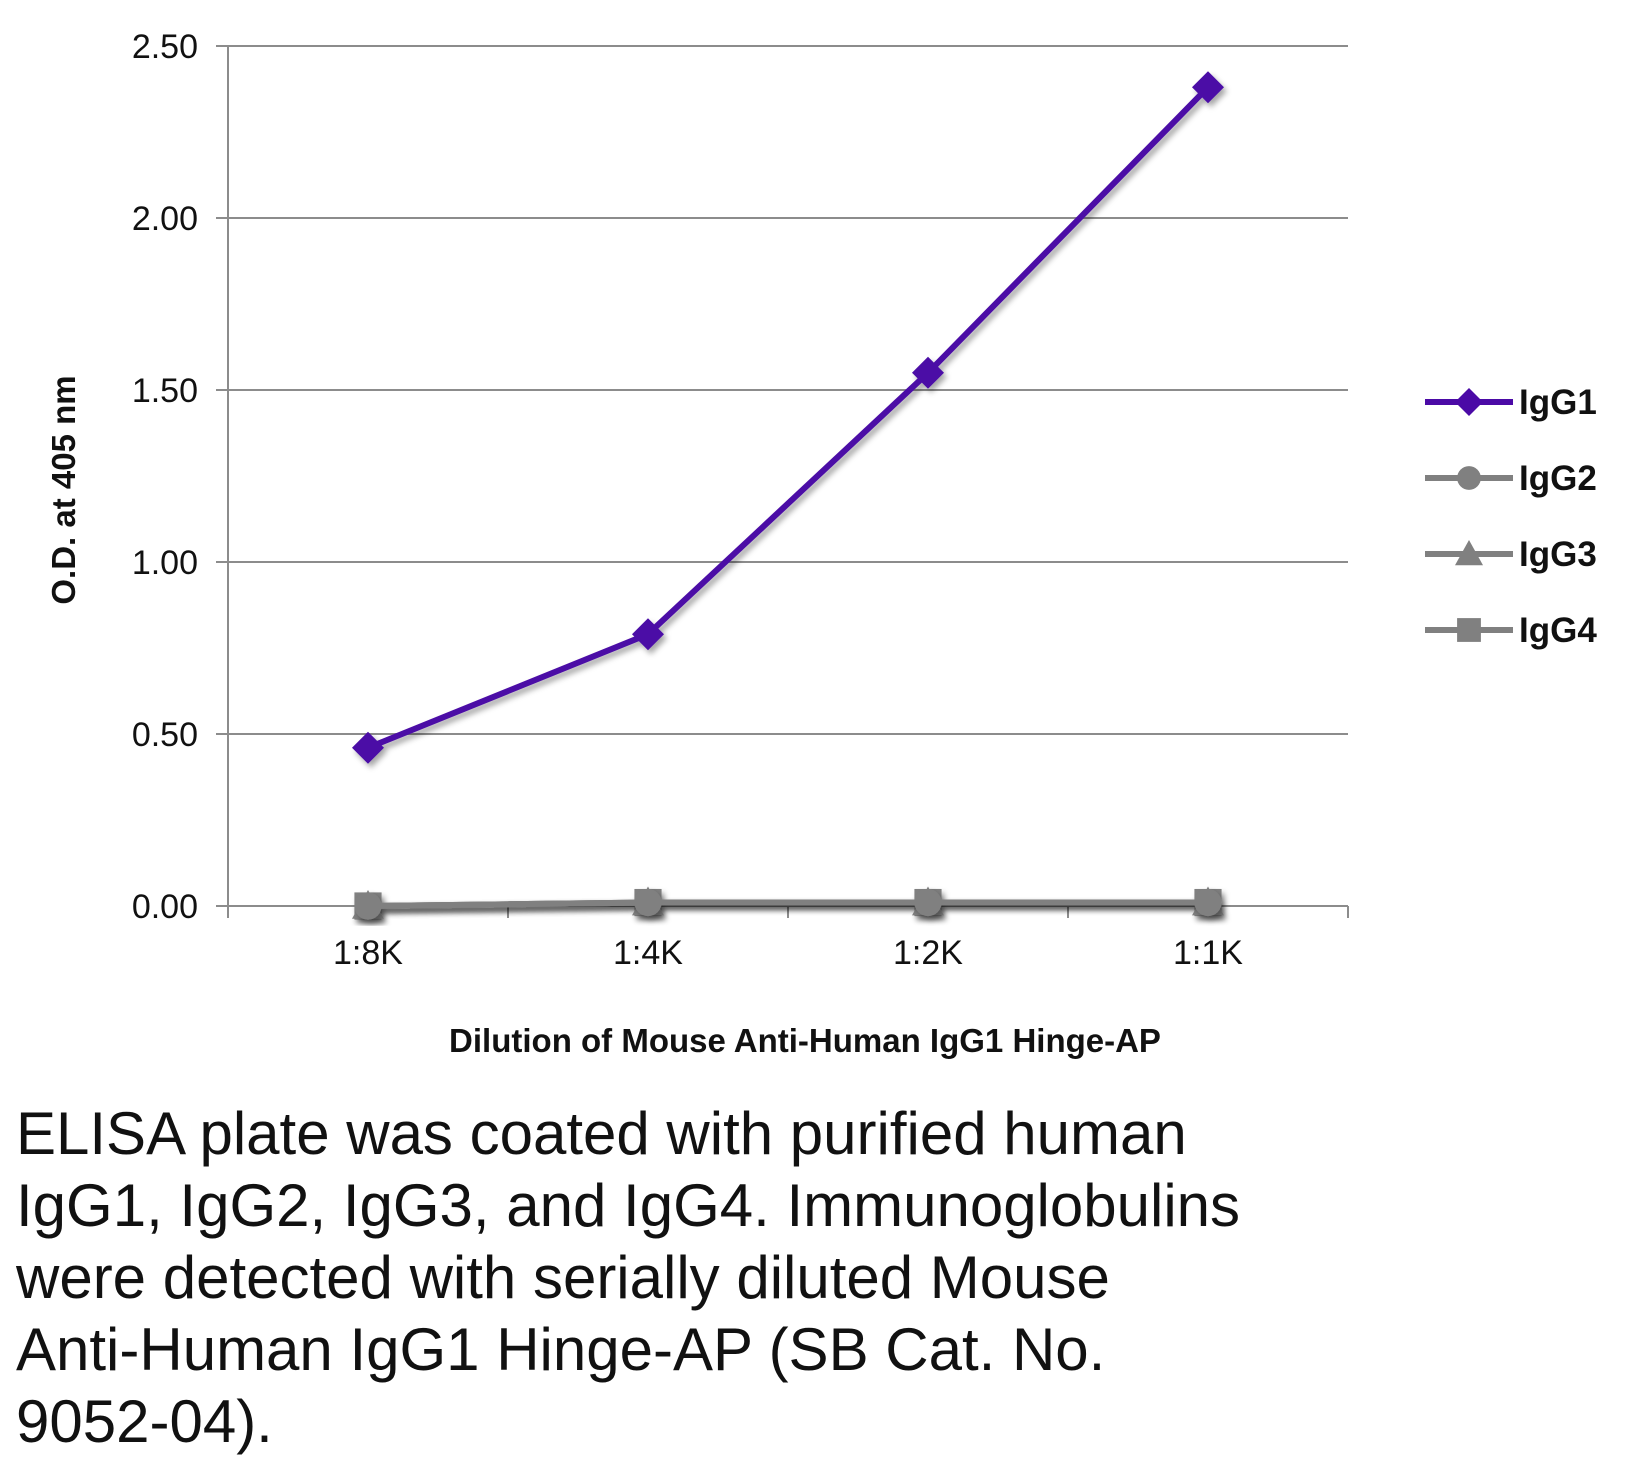 This screenshot has width=1625, height=1461. What do you see at coordinates (928, 953) in the screenshot?
I see `x-tick-label: 1:2K` at bounding box center [928, 953].